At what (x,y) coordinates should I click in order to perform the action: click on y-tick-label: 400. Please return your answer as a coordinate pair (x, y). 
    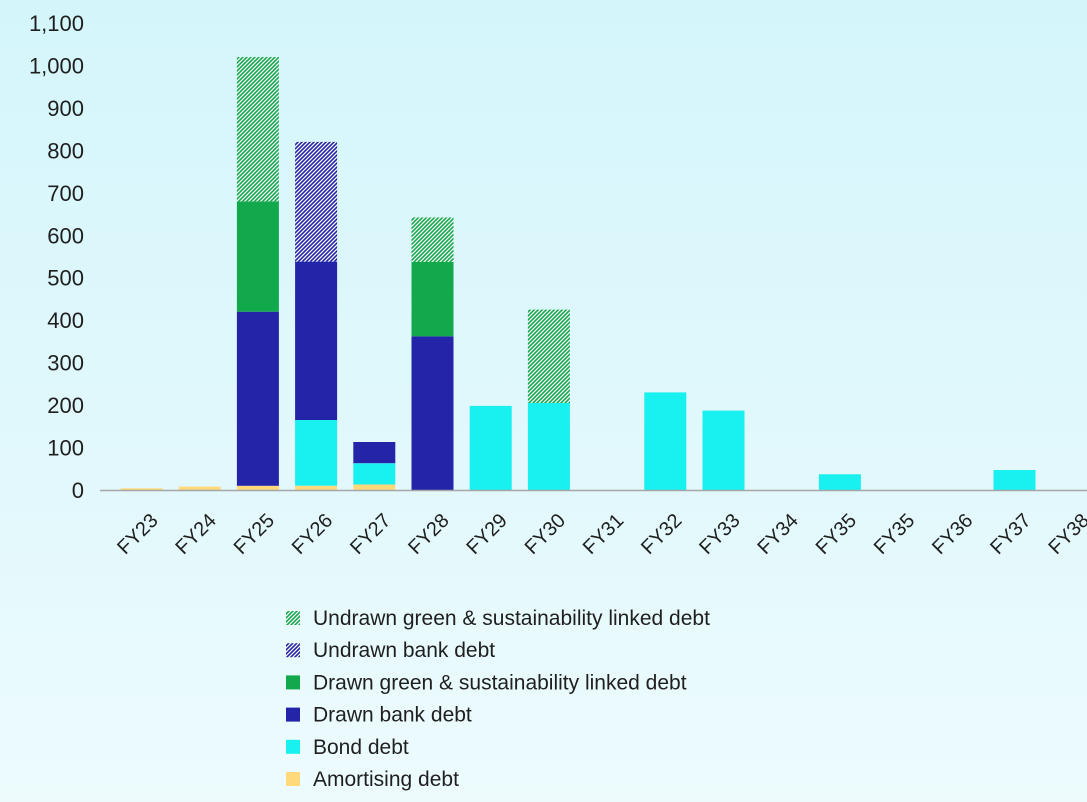
    Looking at the image, I should click on (65, 320).